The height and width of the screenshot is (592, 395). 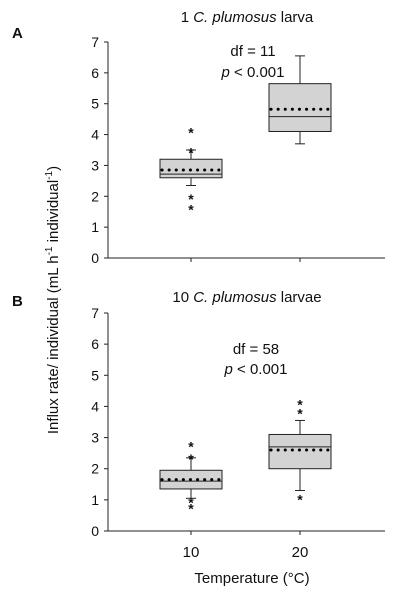 I want to click on y-axis-label-sup1: -1, so click(x=49, y=250).